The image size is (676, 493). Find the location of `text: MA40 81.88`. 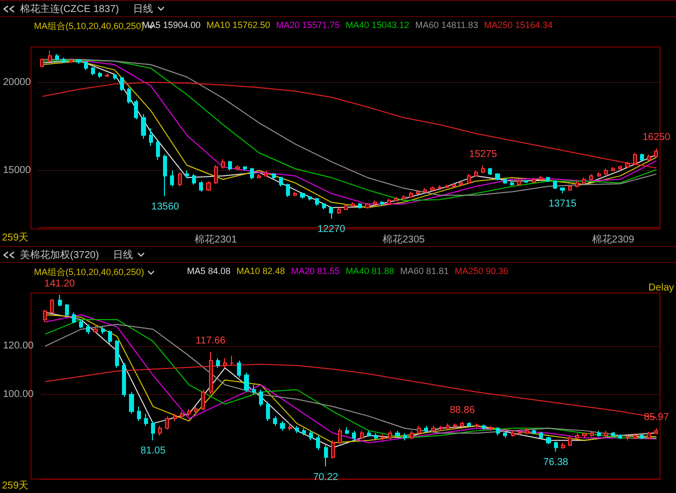

text: MA40 81.88 is located at coordinates (370, 271).